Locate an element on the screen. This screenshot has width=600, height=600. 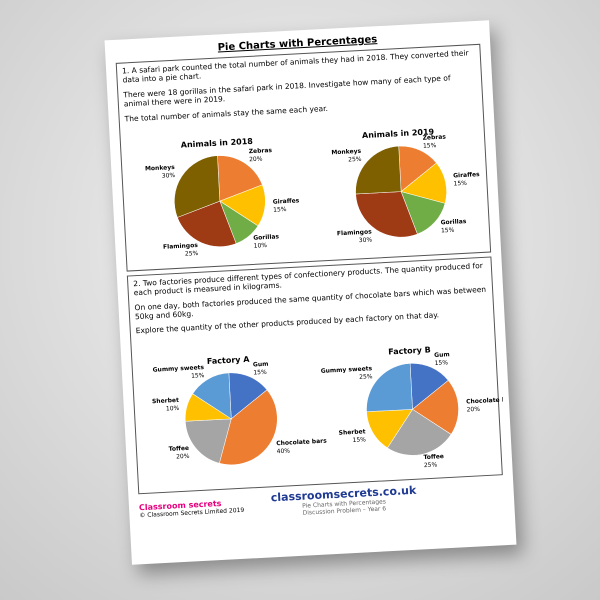
slice-value-label: 40% is located at coordinates (284, 451).